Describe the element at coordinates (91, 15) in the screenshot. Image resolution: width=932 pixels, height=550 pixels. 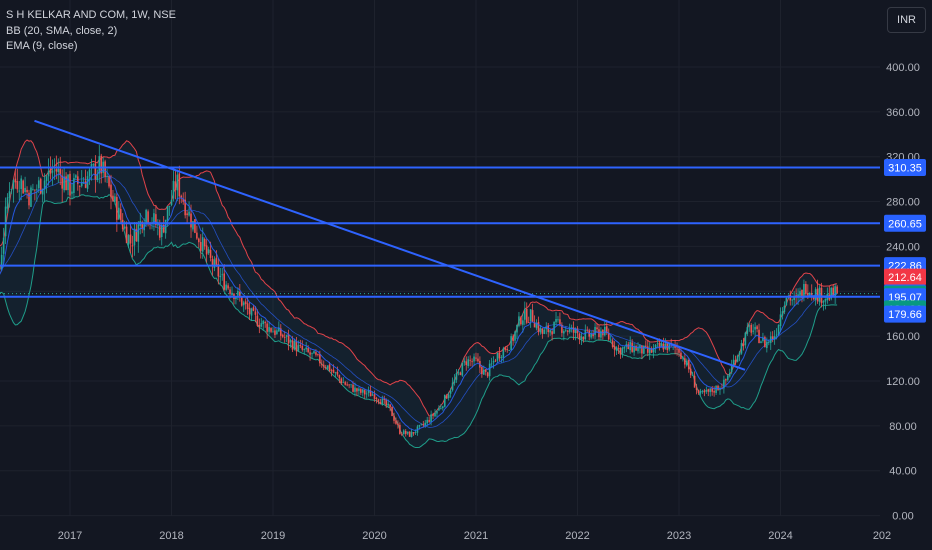
I see `symbol-title: S H KELKAR AND COM, 1W, NSE` at that location.